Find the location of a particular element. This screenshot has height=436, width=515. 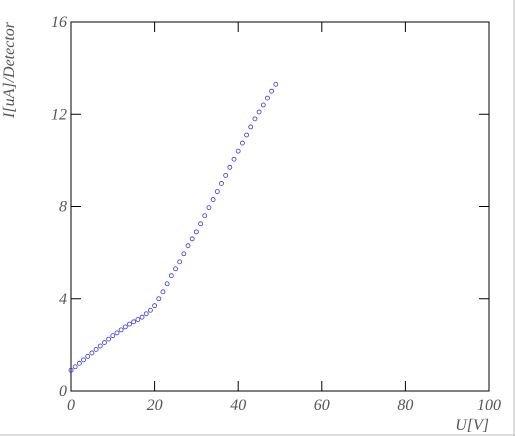

y-axis-label: I[uA]/Detector is located at coordinates (9, 70).